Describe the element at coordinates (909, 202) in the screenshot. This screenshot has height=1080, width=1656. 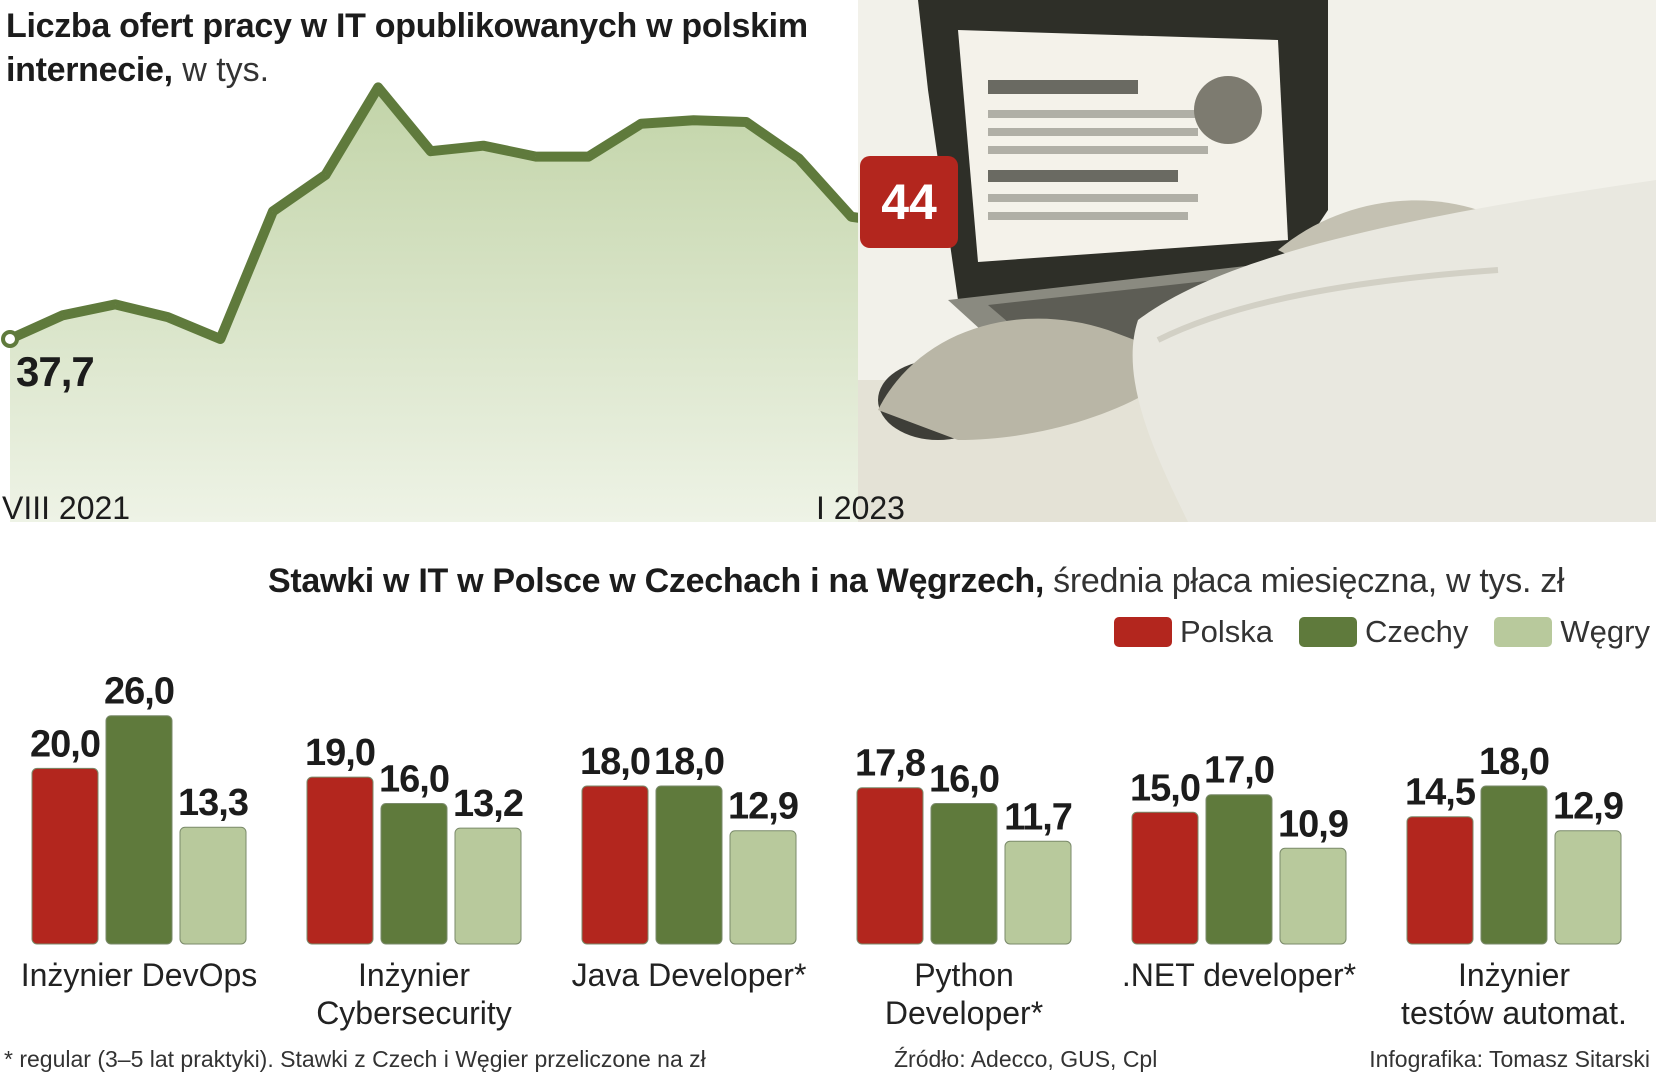
I see `end-value-badge: 44` at that location.